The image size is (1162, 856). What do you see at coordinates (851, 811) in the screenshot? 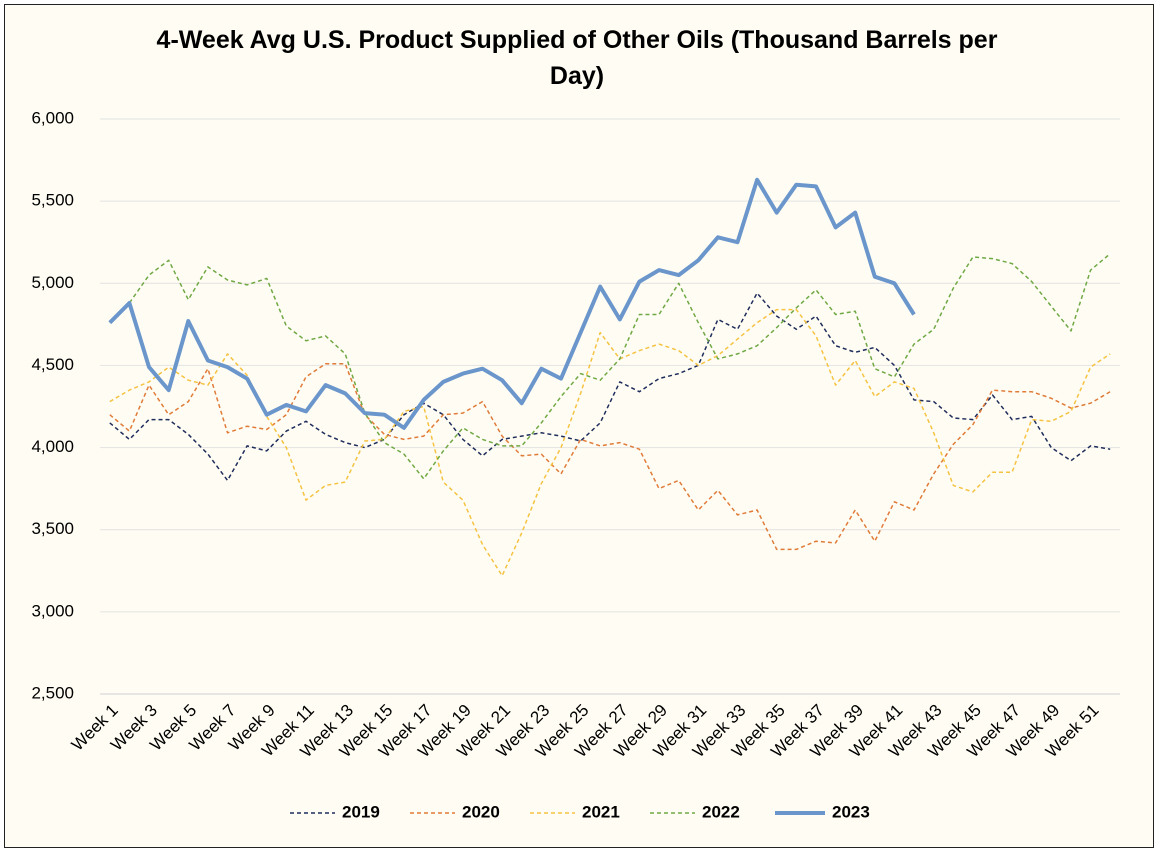
I see `legend-label: 2023` at bounding box center [851, 811].